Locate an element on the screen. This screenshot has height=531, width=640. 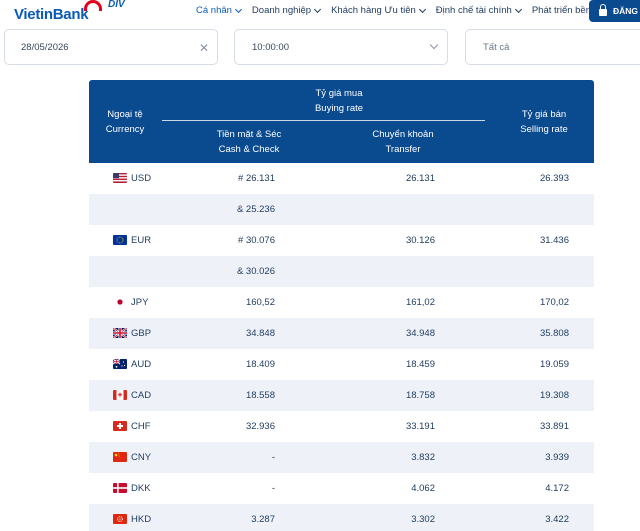
table-row: GBP 34.848 34.948 35.808 is located at coordinates (341, 333).